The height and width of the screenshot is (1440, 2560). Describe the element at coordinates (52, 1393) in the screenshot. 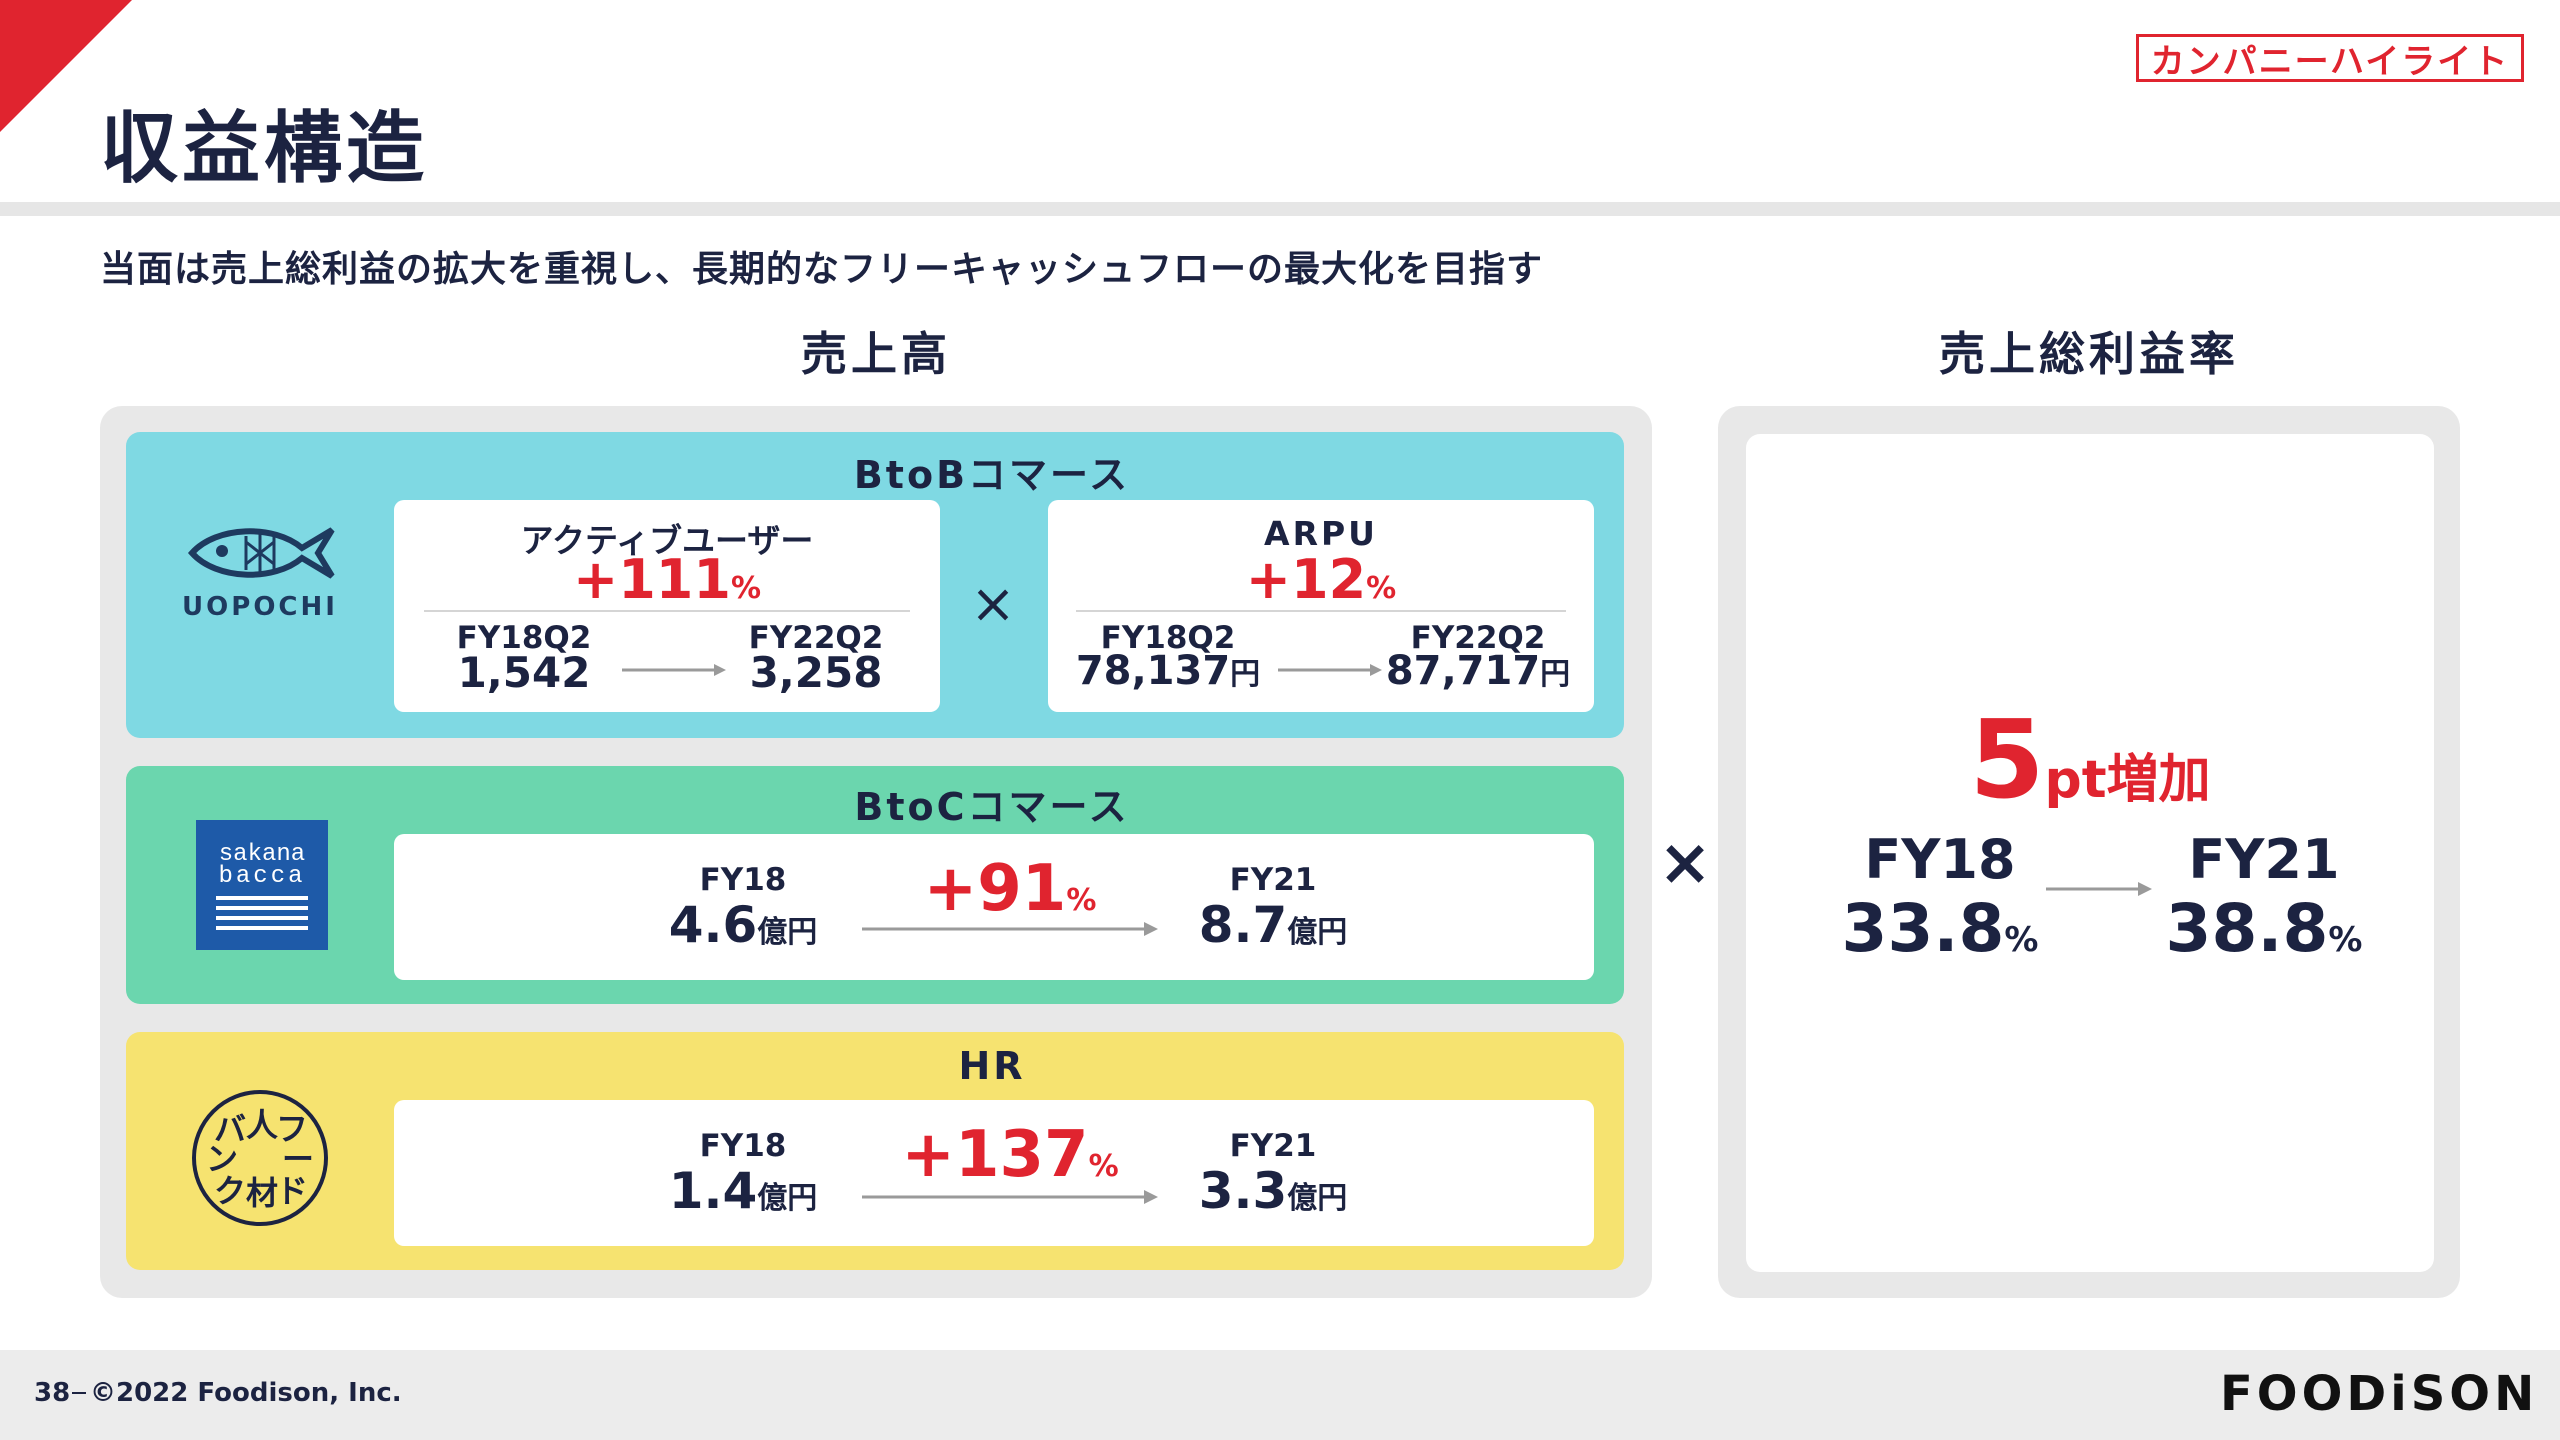

I see `page-number: 38` at that location.